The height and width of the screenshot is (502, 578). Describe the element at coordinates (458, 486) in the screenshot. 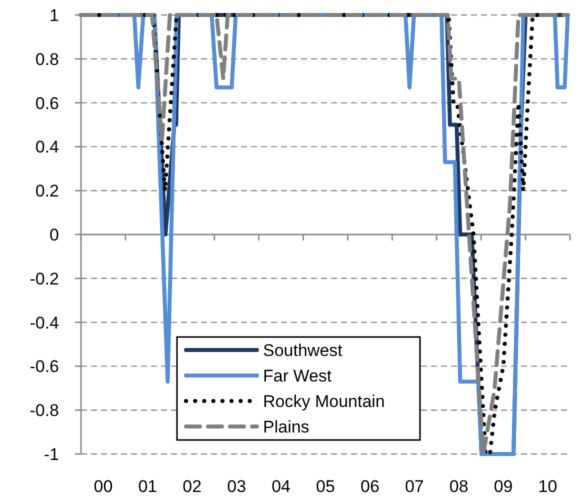

I see `x-tick-label: 08` at that location.